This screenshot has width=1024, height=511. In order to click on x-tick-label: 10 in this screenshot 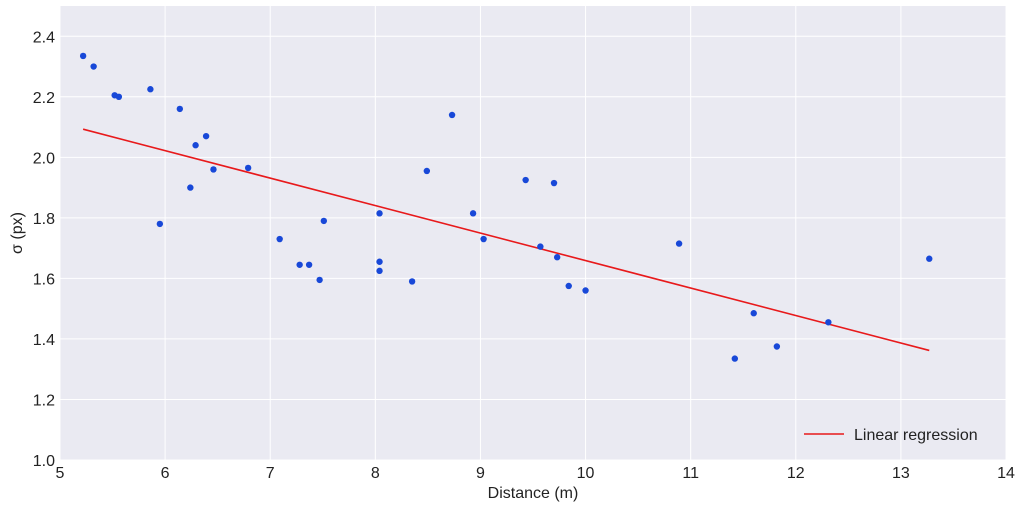, I will do `click(586, 473)`.